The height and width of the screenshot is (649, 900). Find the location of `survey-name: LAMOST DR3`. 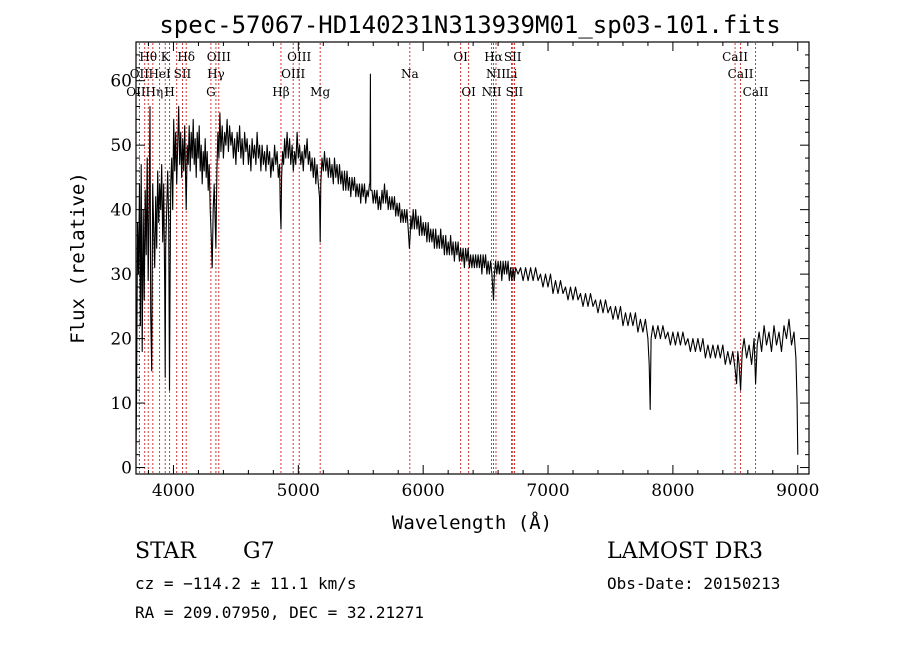

survey-name: LAMOST DR3 is located at coordinates (685, 551).